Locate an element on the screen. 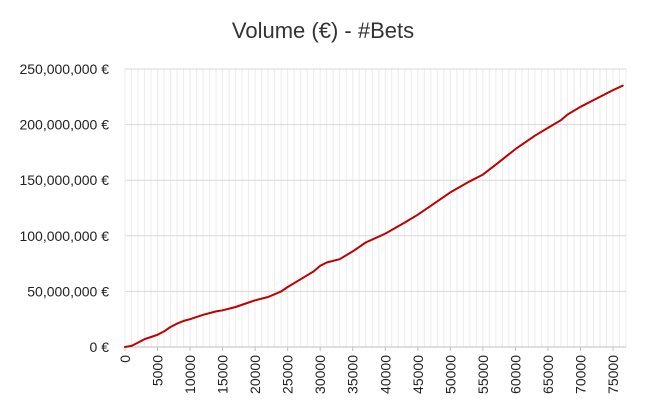 Image resolution: width=645 pixels, height=412 pixels. x-tick-label: 15000 is located at coordinates (223, 374).